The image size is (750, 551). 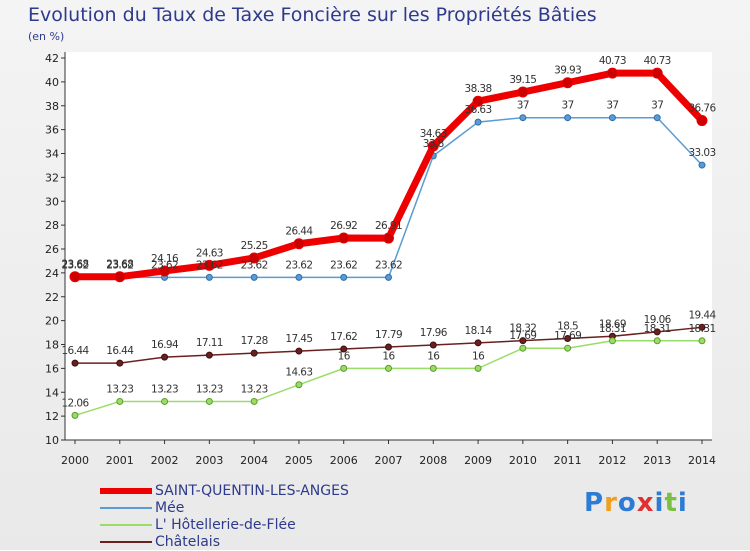 What do you see at coordinates (254, 341) in the screenshot?
I see `data-label: 17.28` at bounding box center [254, 341].